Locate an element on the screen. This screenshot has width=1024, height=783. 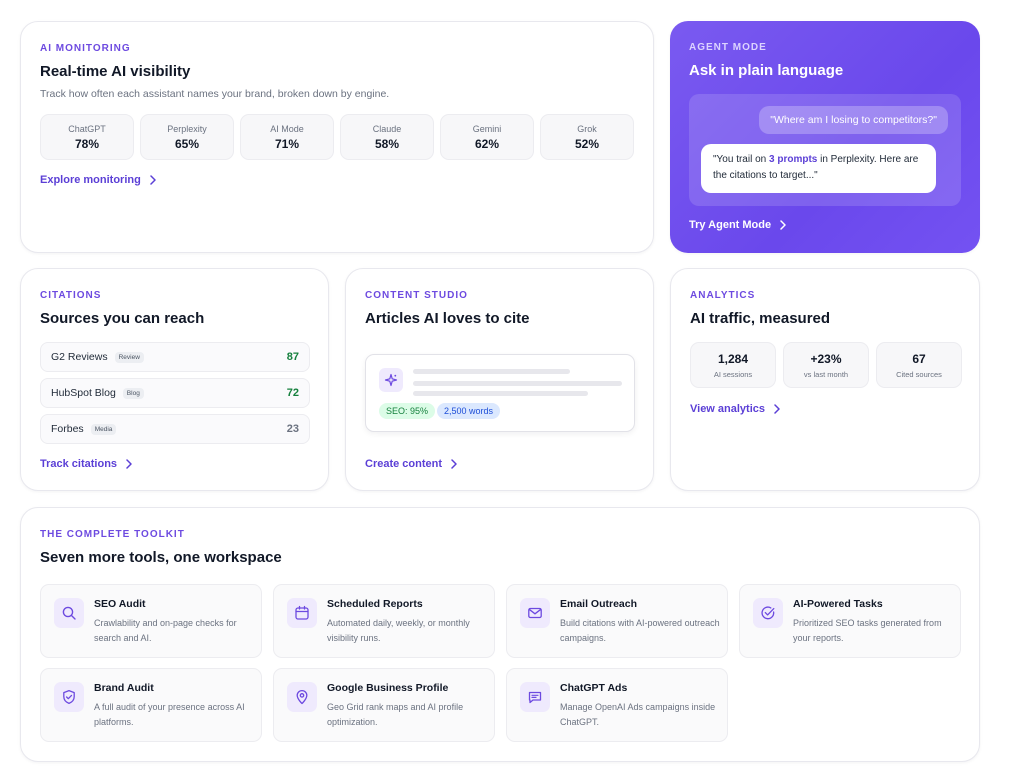
stat-value: +23% is located at coordinates (826, 359).